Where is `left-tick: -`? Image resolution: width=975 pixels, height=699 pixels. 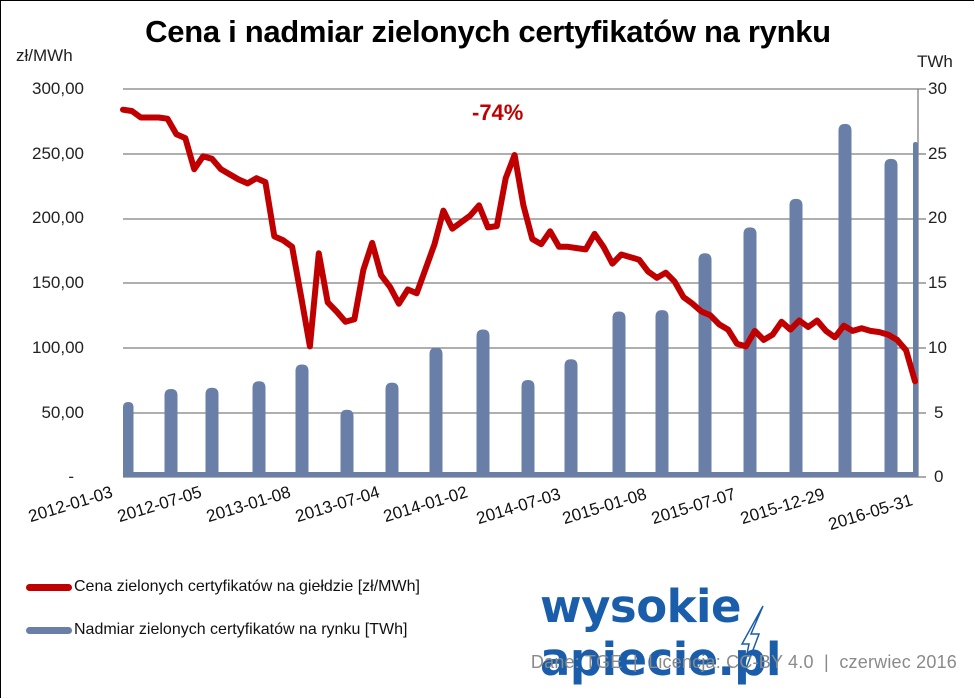
left-tick: - is located at coordinates (71, 476).